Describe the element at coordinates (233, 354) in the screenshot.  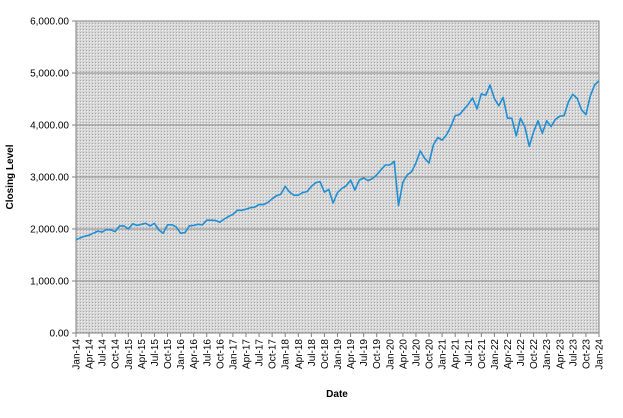
I see `x-tick-label: Jan-17` at that location.